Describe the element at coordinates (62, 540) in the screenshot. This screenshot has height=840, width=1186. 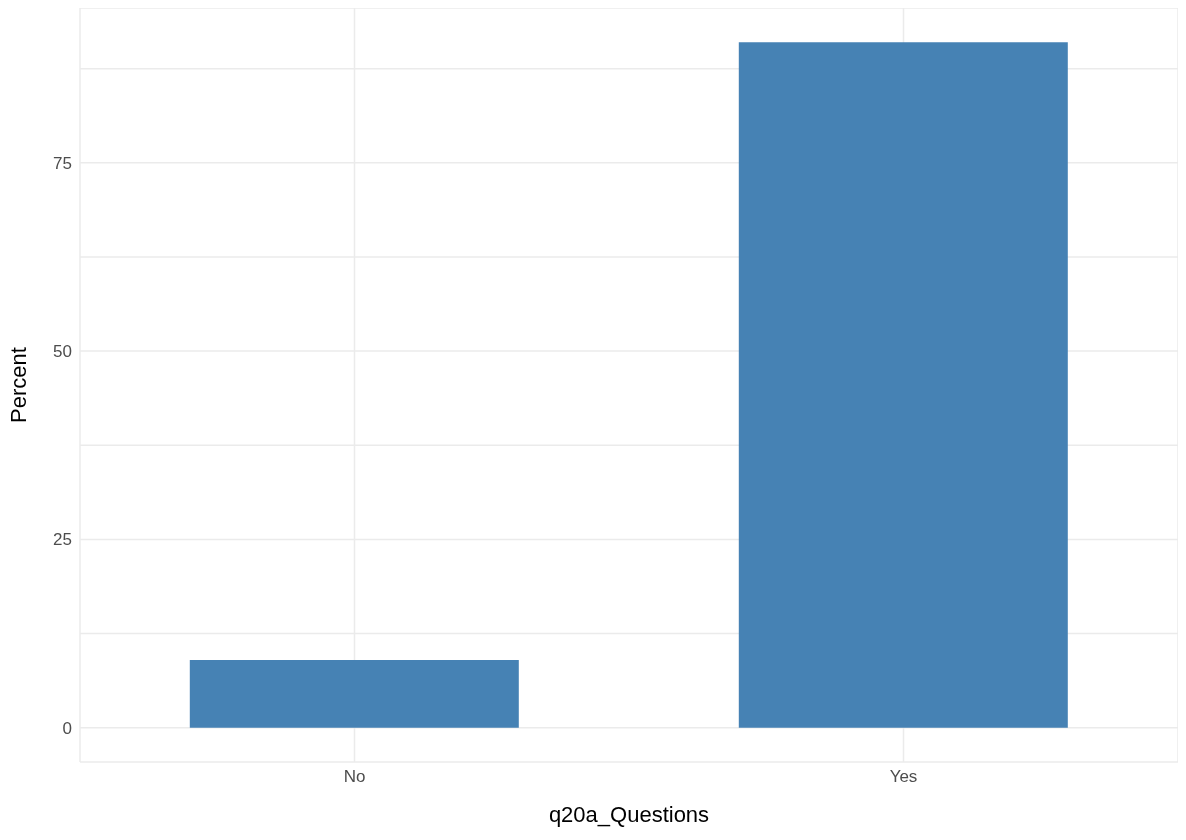
I see `y-tick-label: 25` at that location.